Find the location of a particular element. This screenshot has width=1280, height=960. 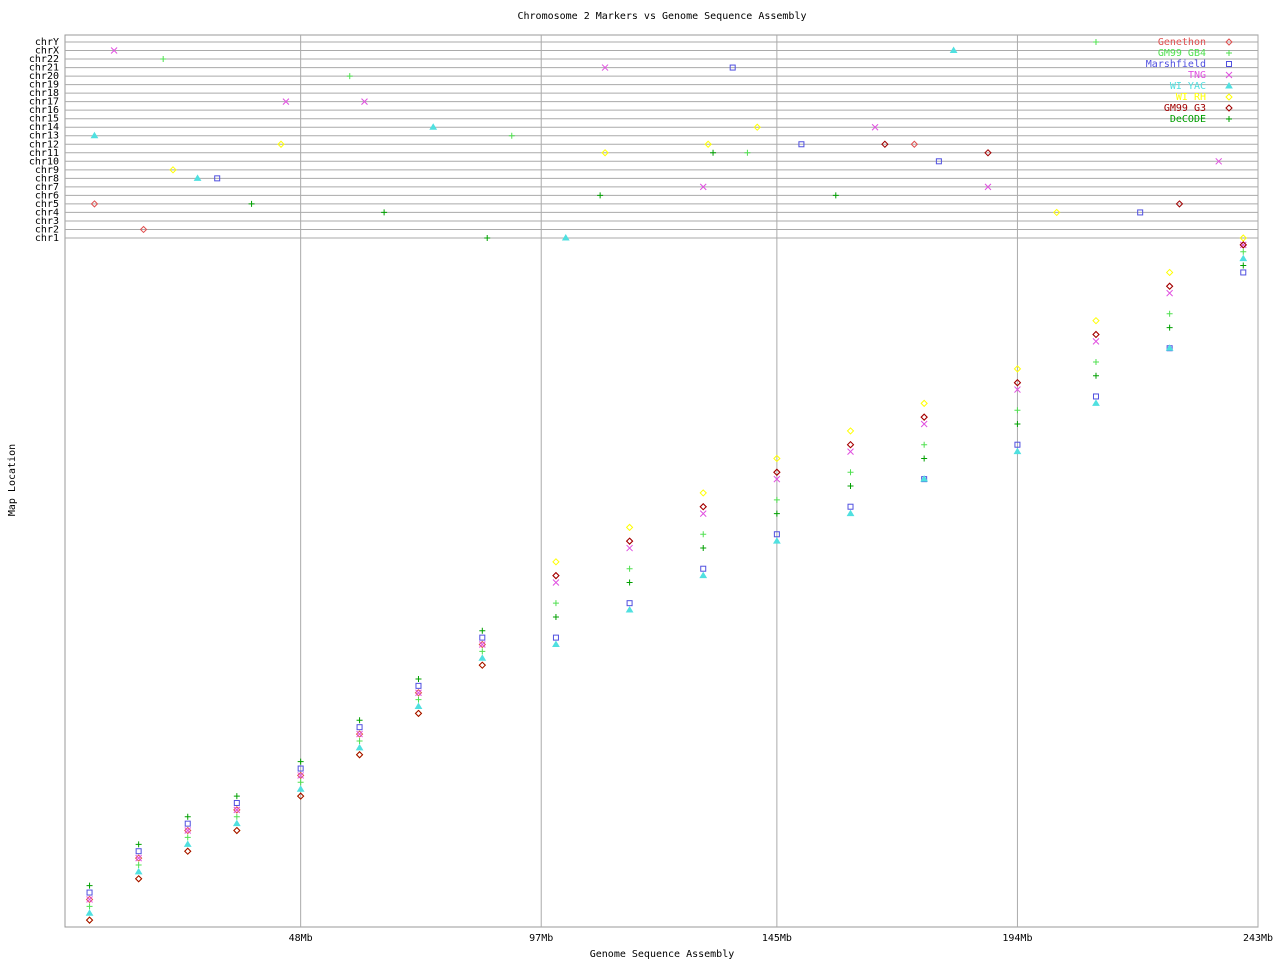

chr-label: chr16 is located at coordinates (44, 110).